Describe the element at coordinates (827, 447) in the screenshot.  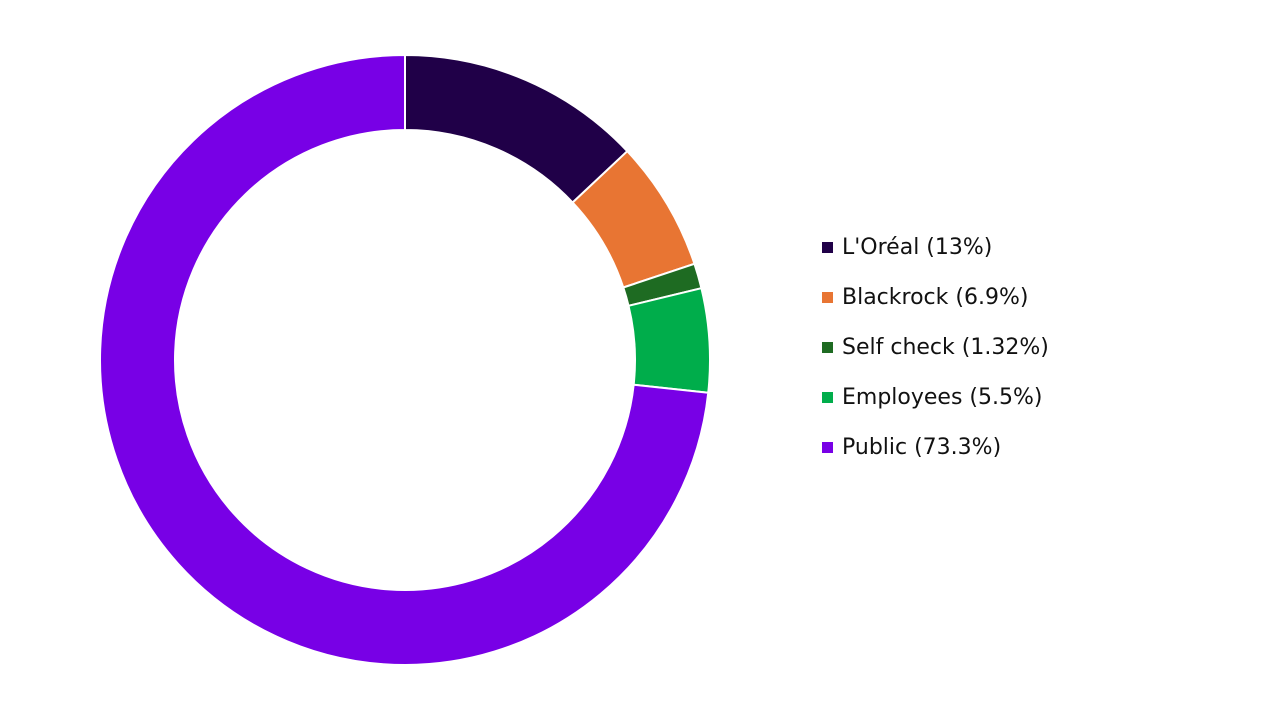
I see `legend-swatch-public` at that location.